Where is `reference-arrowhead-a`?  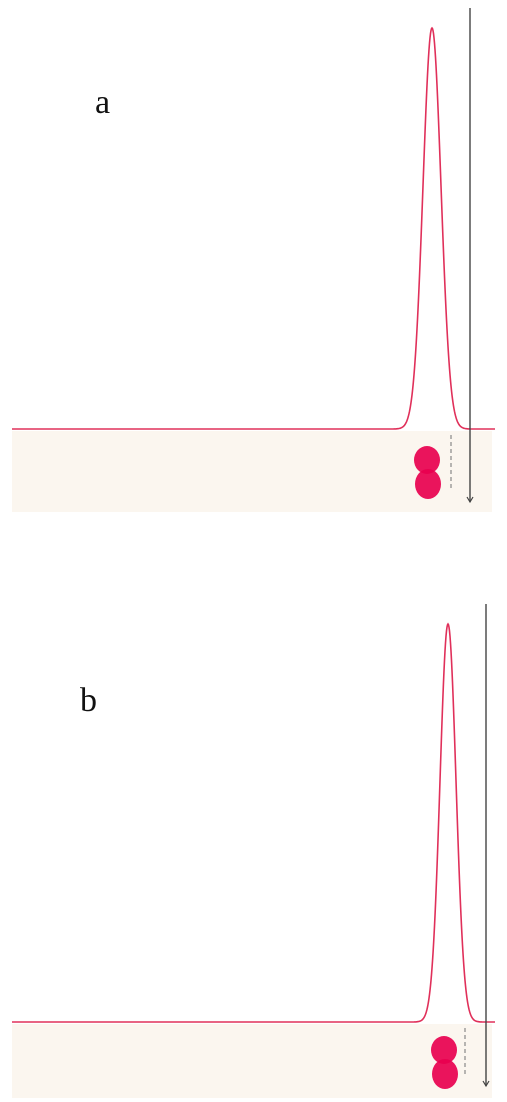 reference-arrowhead-a is located at coordinates (470, 500).